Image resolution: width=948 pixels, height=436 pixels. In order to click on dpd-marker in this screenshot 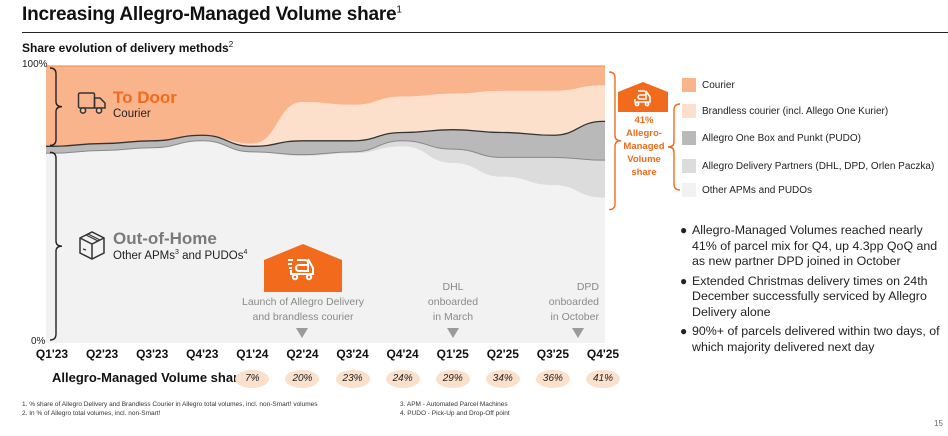, I will do `click(578, 333)`.